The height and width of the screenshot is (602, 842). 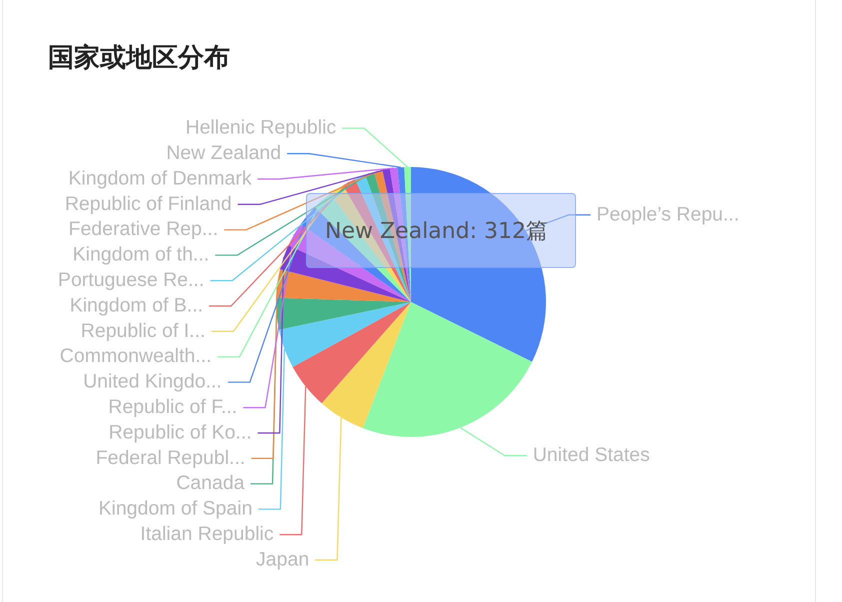 I want to click on slice-label: Republic of Finland, so click(x=148, y=203).